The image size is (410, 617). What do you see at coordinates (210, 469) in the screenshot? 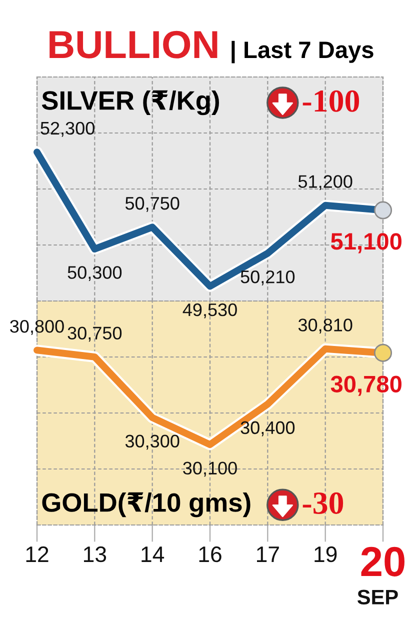
I see `data-label: 30,100` at bounding box center [210, 469].